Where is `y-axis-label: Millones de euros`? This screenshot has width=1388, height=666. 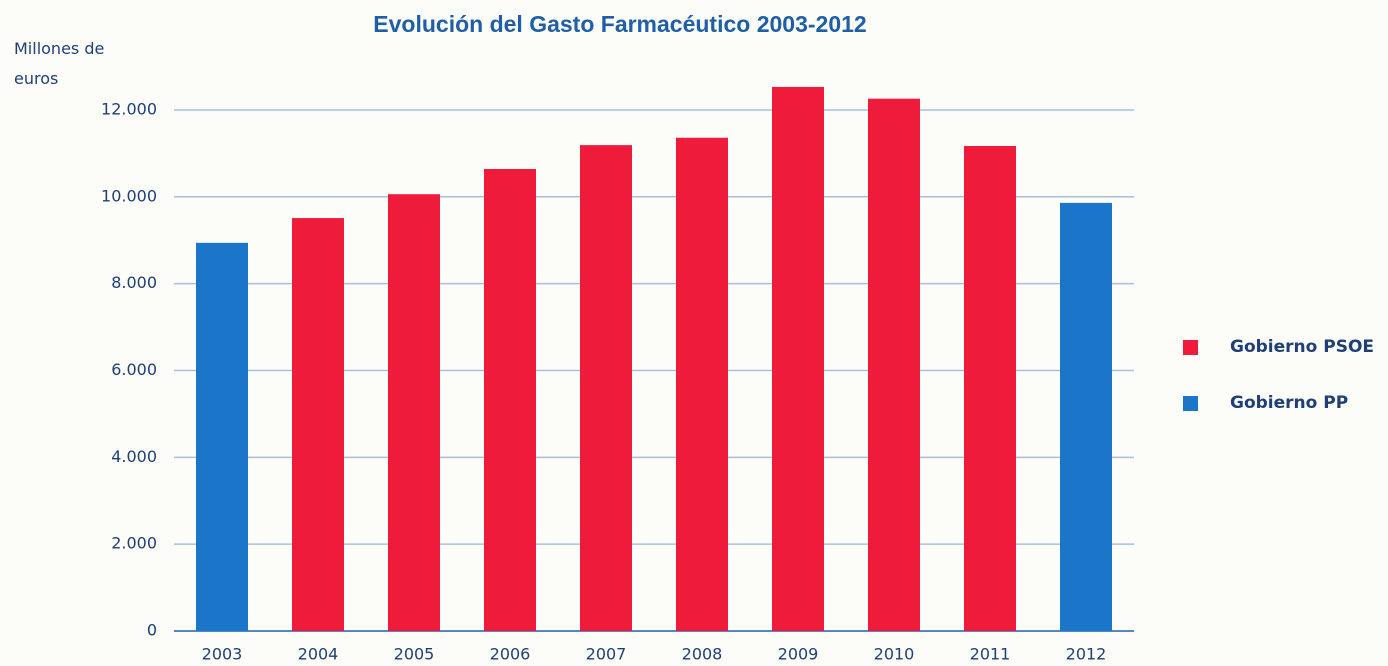
y-axis-label: Millones de euros is located at coordinates (59, 63).